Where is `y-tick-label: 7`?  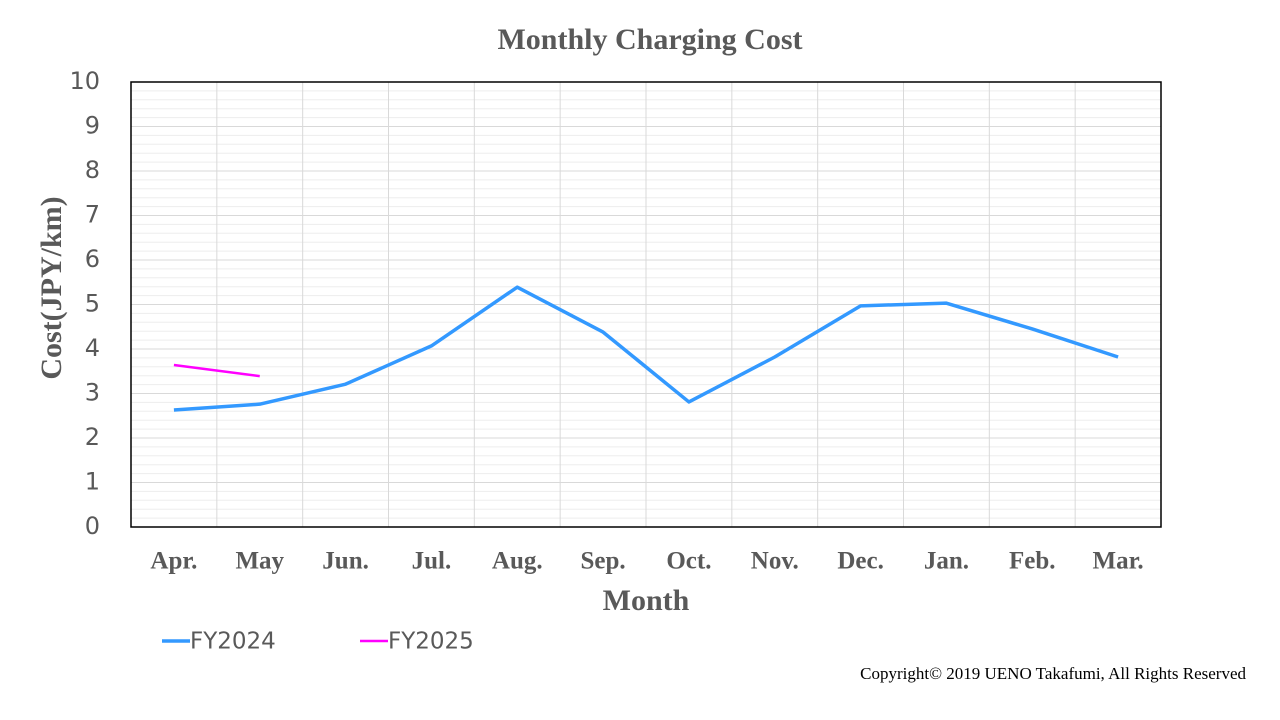
y-tick-label: 7 is located at coordinates (92, 215).